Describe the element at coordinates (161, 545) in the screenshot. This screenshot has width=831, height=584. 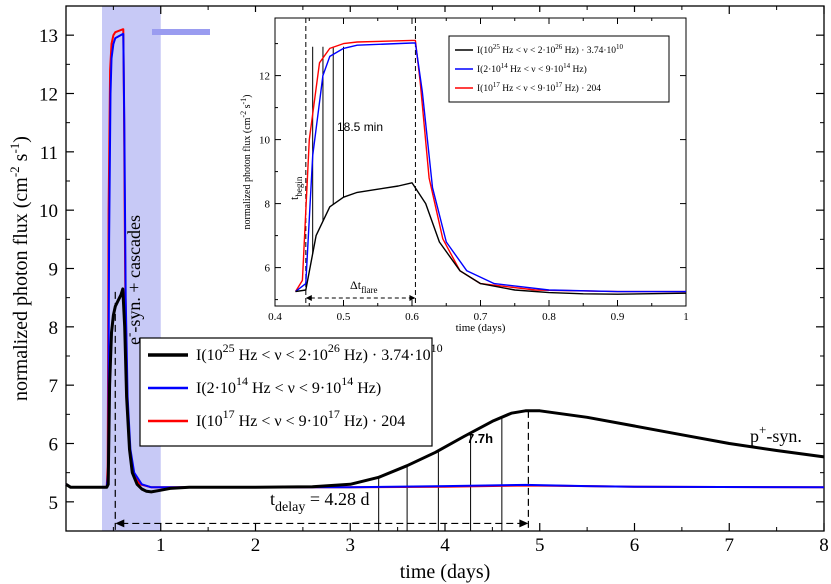
I see `x-tick-label: 1` at that location.